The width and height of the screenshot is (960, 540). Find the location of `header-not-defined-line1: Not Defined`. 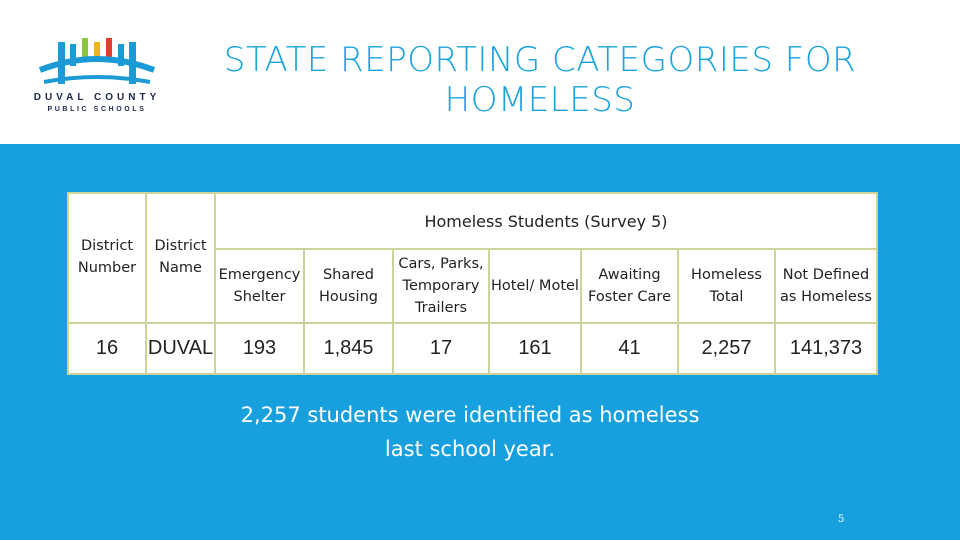

header-not-defined-line1: Not Defined is located at coordinates (826, 275).